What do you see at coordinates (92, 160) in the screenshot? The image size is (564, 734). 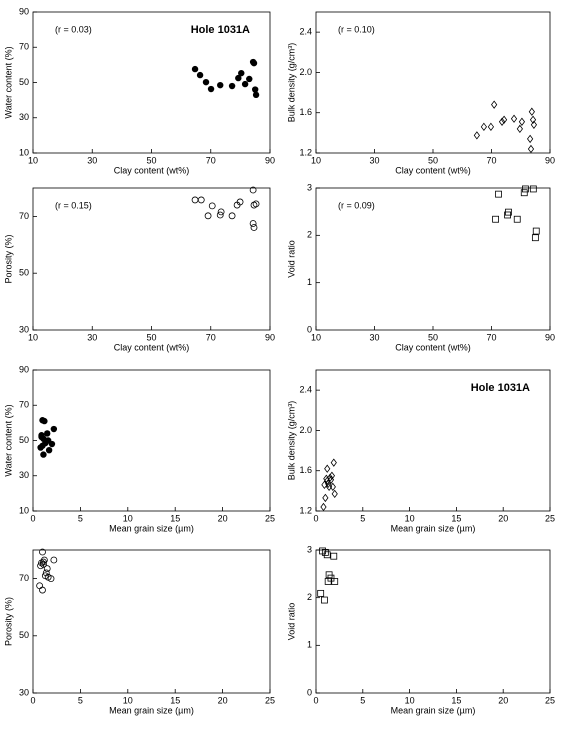 I see `x-tick-label: 30` at bounding box center [92, 160].